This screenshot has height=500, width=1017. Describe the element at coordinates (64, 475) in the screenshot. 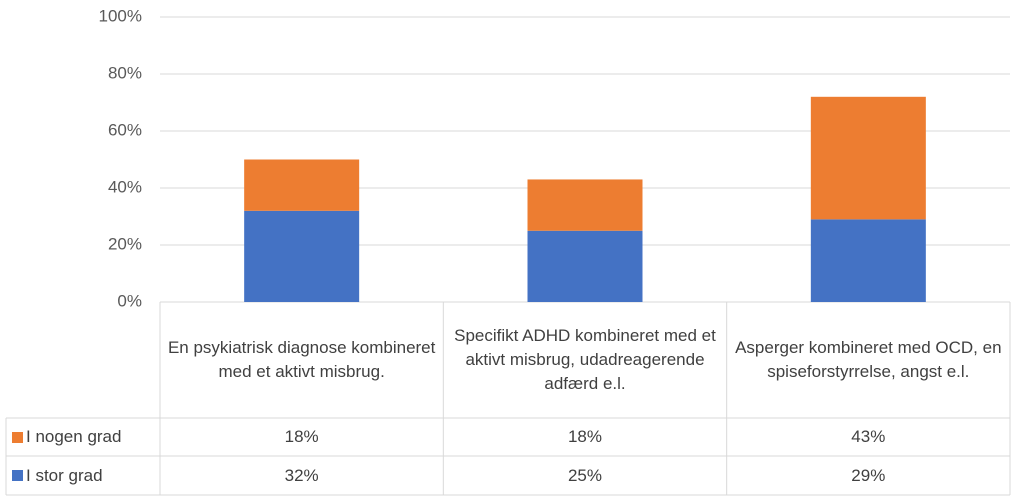

I see `legend-label: I stor grad` at that location.